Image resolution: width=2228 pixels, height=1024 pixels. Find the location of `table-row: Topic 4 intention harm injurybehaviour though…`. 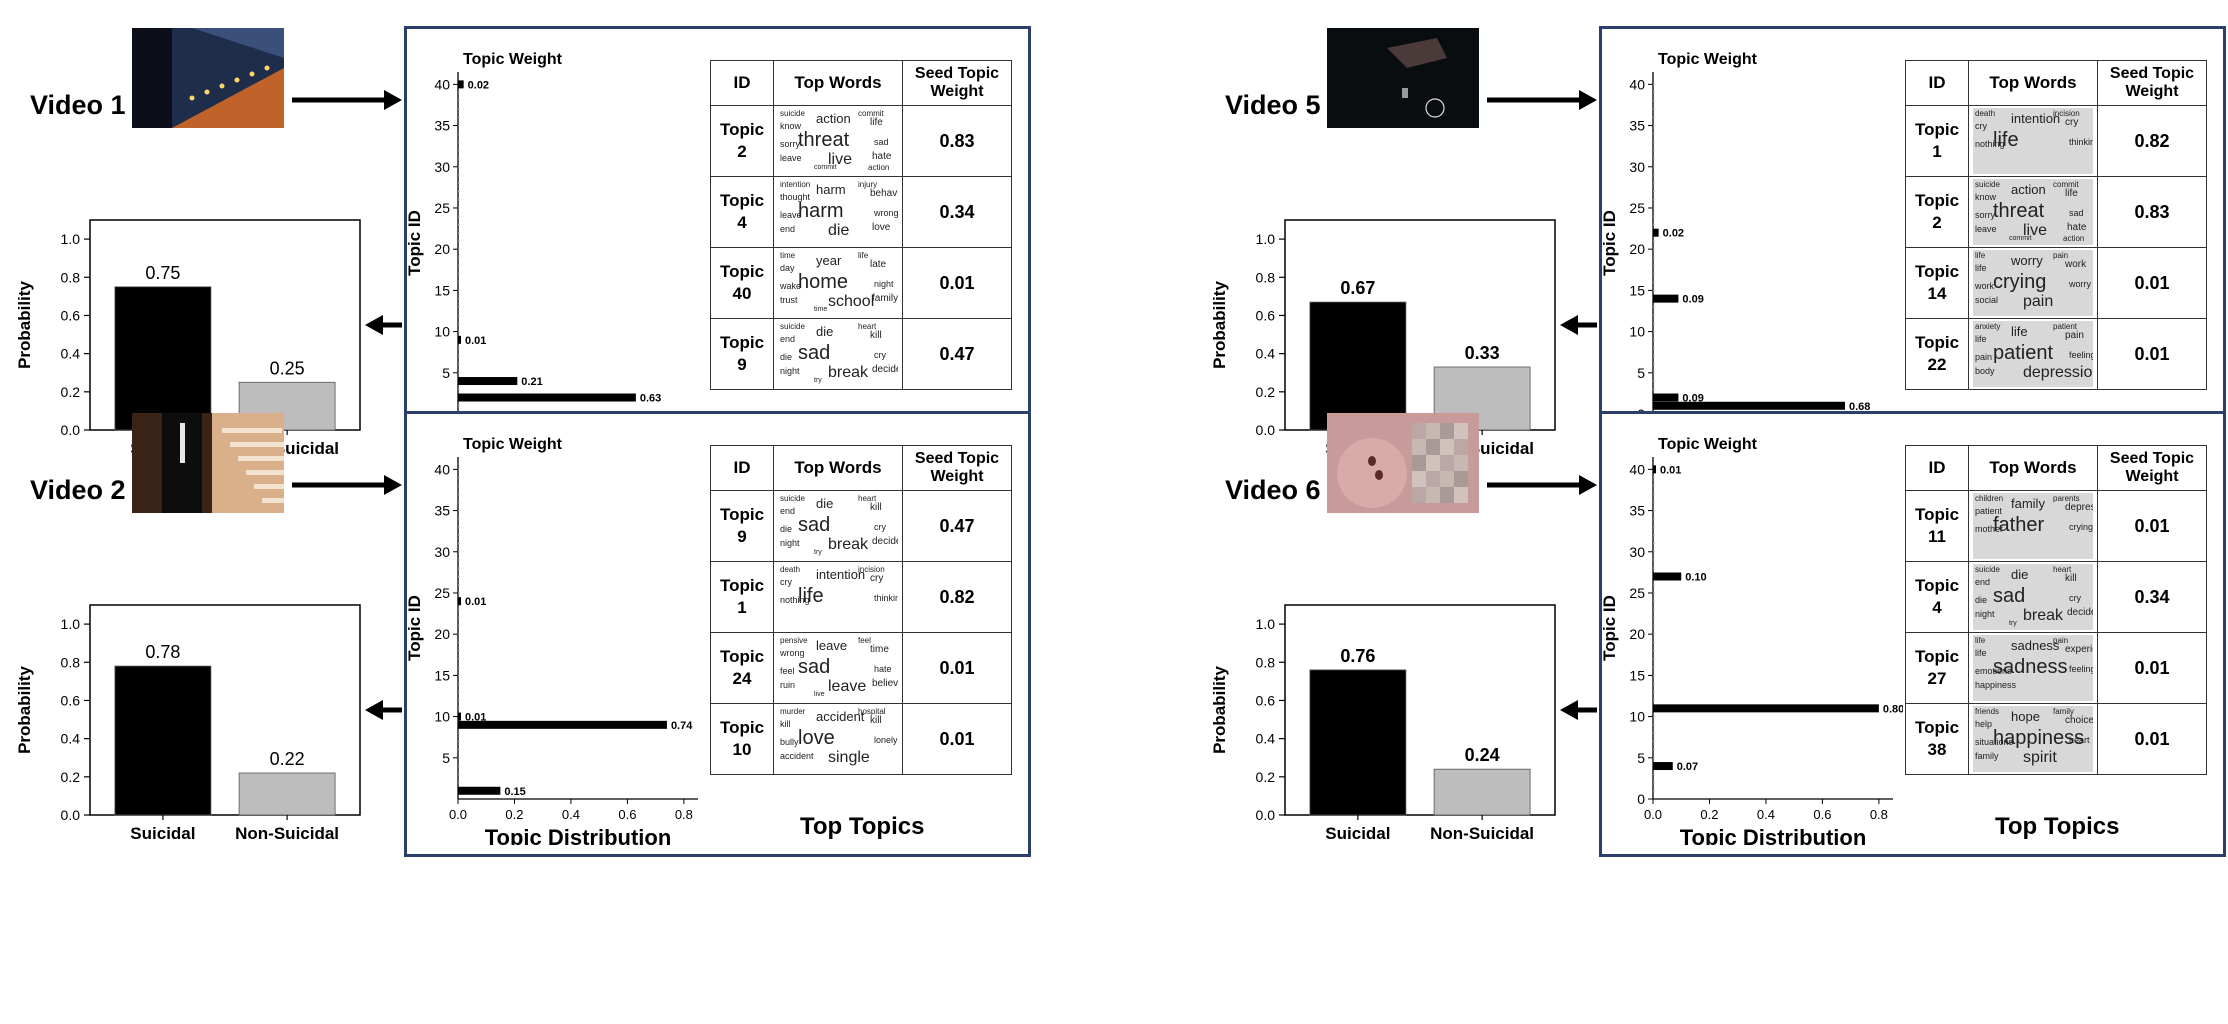

table-row: Topic 4 intention harm injurybehaviour though… is located at coordinates (861, 212).